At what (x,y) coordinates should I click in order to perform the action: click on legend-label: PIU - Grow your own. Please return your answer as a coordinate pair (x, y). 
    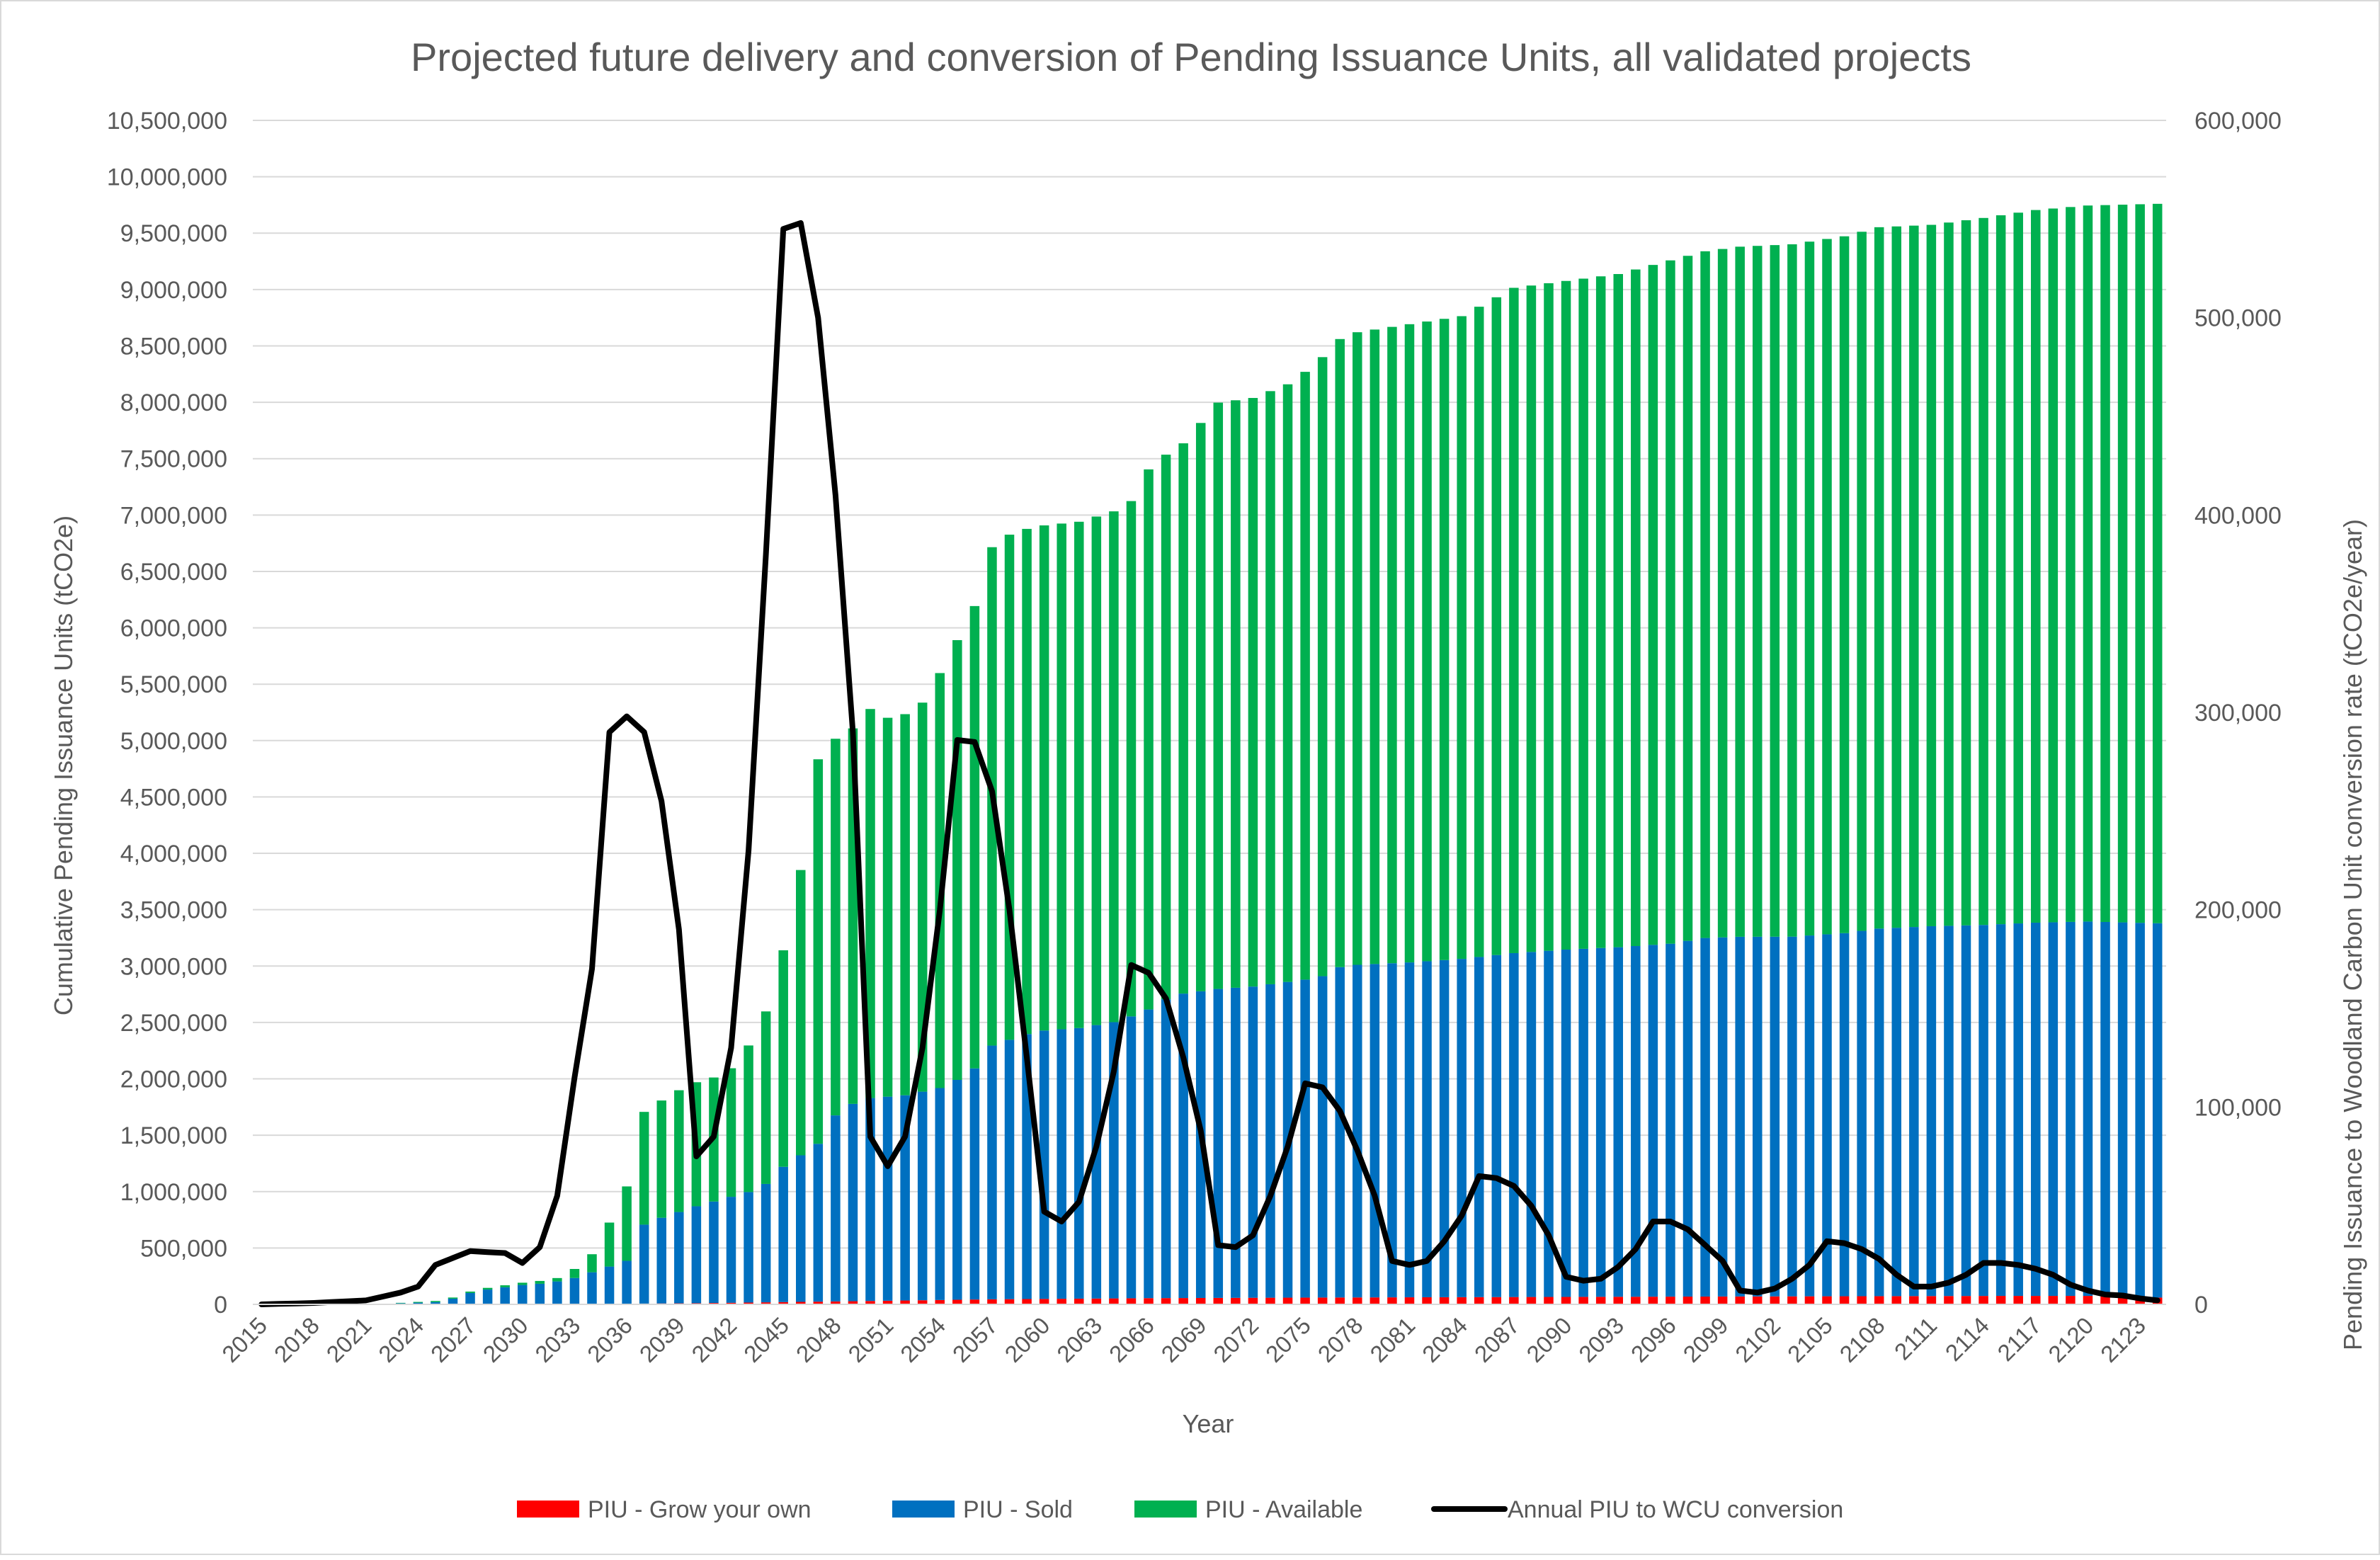
    Looking at the image, I should click on (700, 1509).